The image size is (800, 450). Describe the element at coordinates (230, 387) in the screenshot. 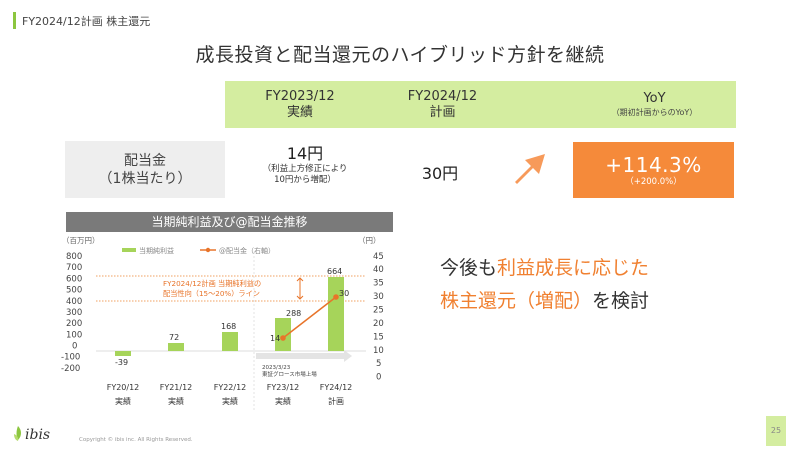

I see `x-label: FY22/12` at that location.